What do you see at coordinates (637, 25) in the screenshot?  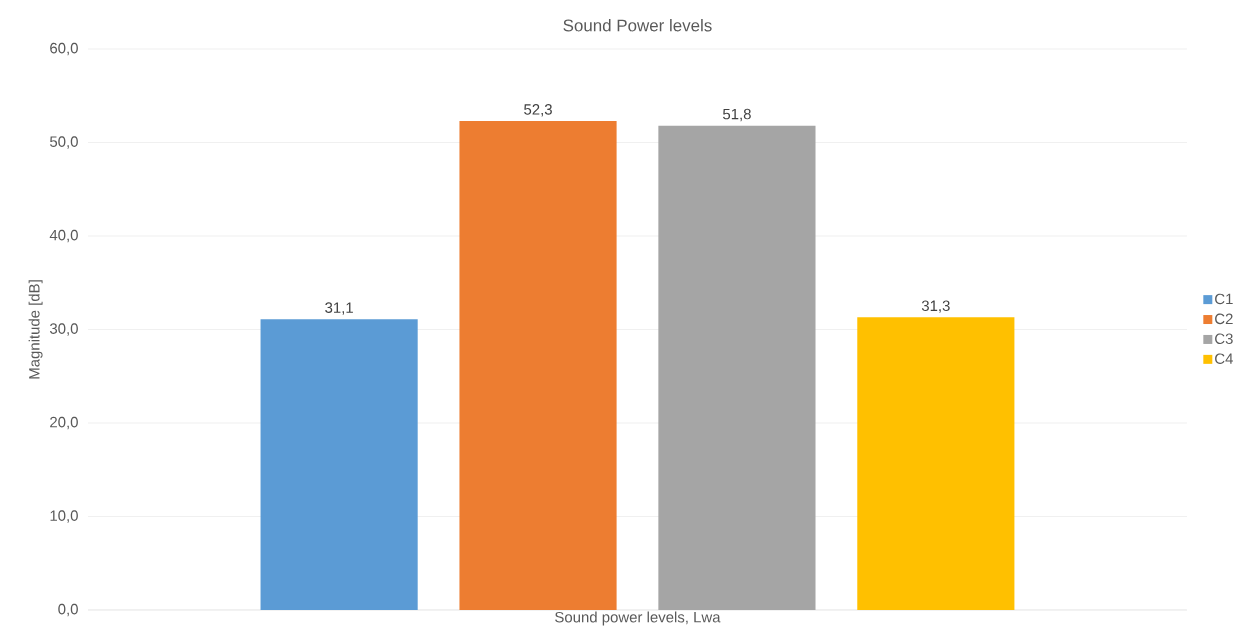 I see `chart-title: Sound Power levels` at bounding box center [637, 25].